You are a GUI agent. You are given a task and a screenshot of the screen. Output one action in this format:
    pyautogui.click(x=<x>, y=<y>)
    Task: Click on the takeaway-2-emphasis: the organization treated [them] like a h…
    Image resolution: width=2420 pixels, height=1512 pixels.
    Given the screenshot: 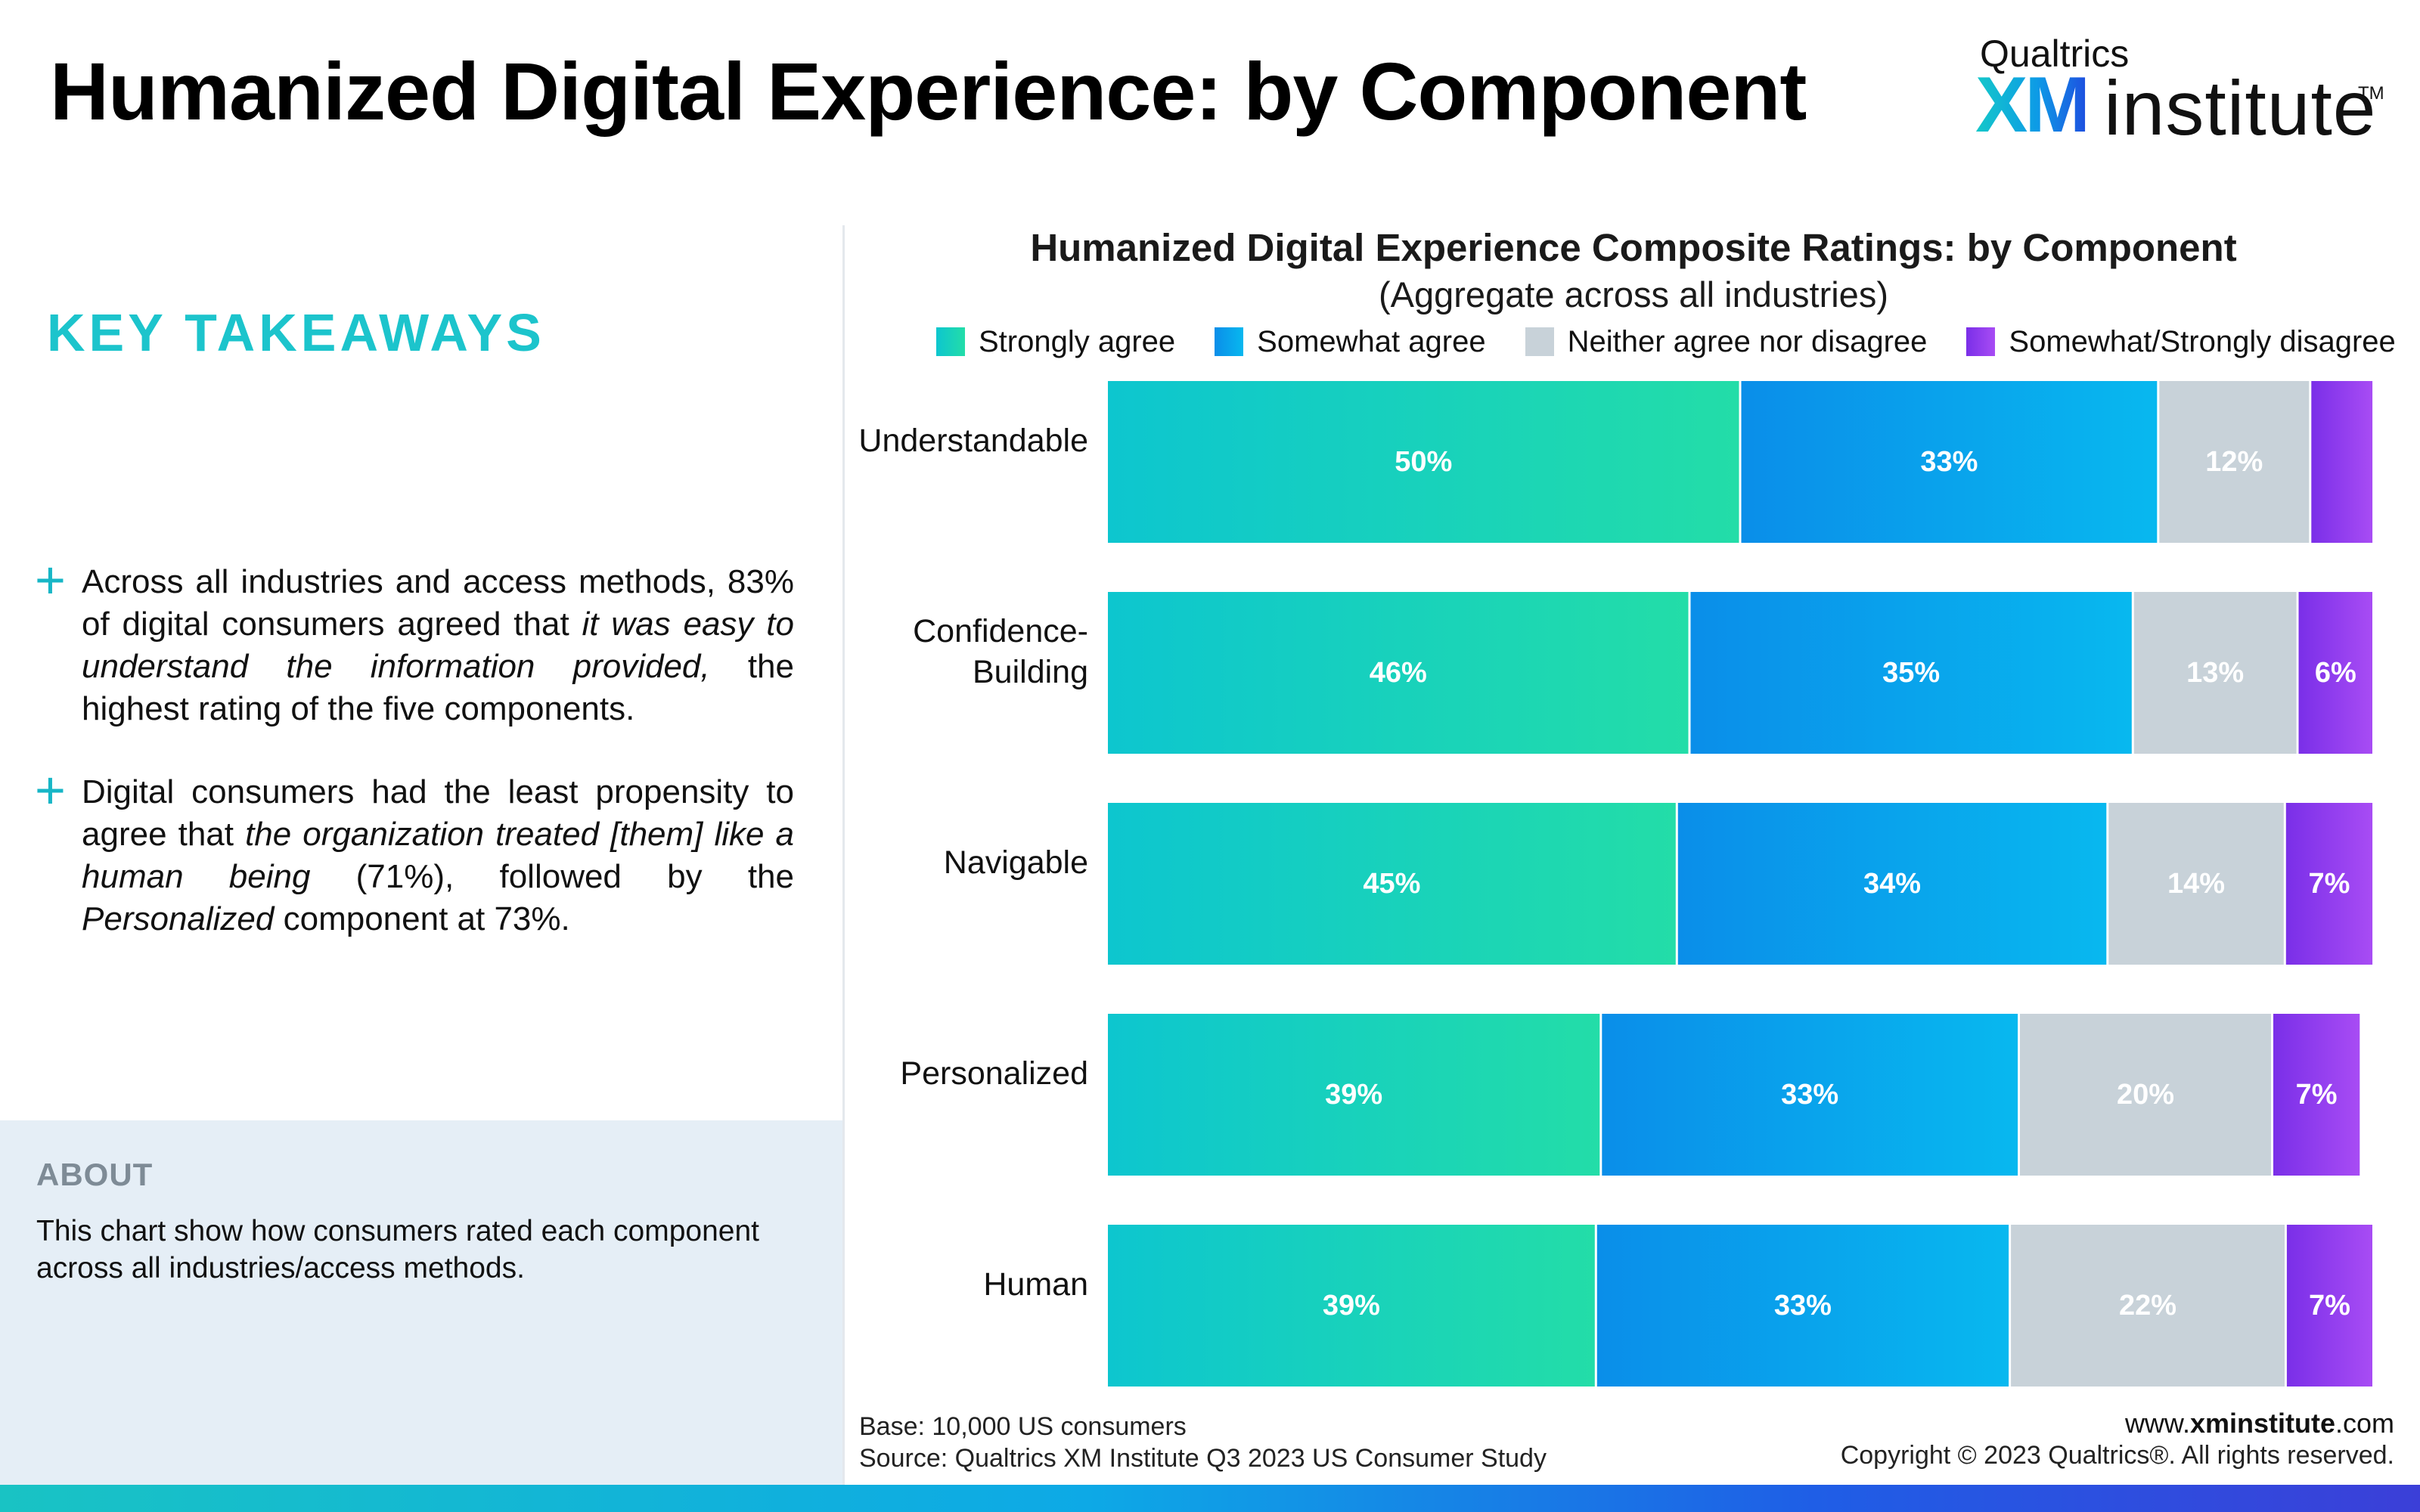 What is the action you would take?
    pyautogui.click(x=438, y=855)
    